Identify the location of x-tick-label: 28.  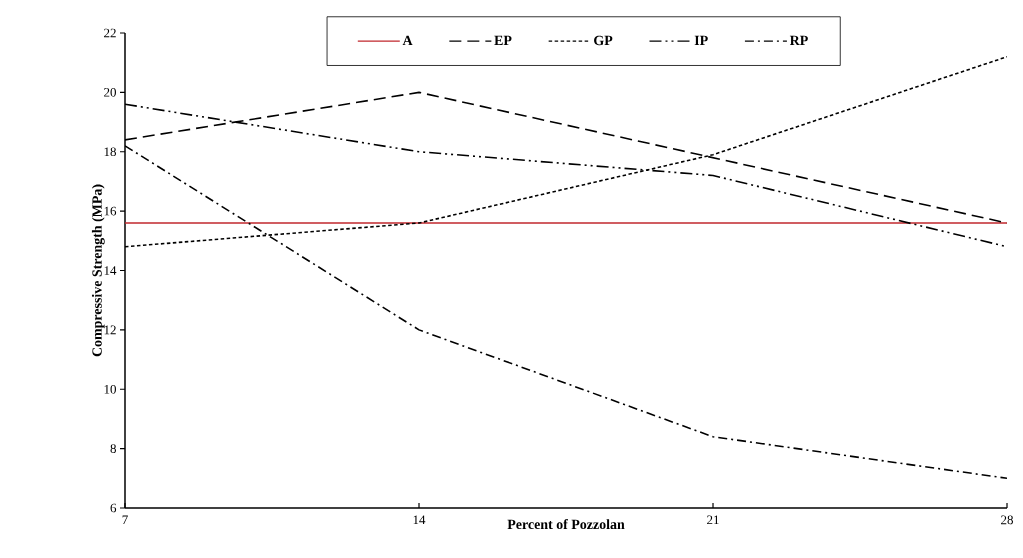
(1007, 520).